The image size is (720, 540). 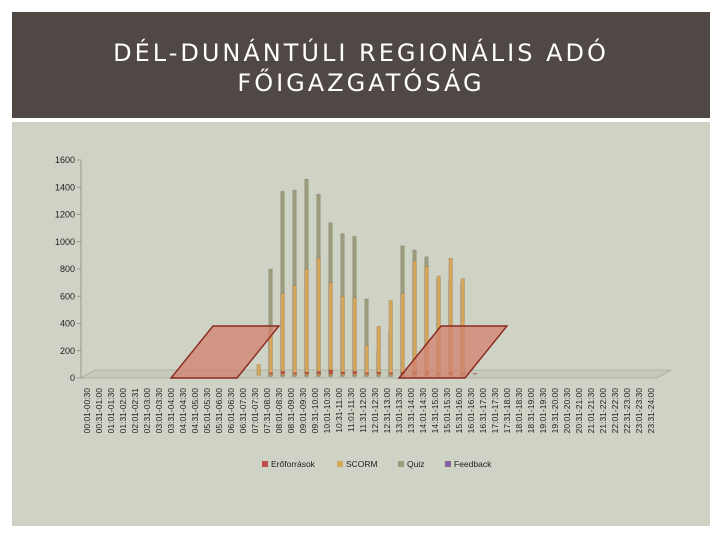 I want to click on y-tick-label: 1000, so click(x=65, y=242).